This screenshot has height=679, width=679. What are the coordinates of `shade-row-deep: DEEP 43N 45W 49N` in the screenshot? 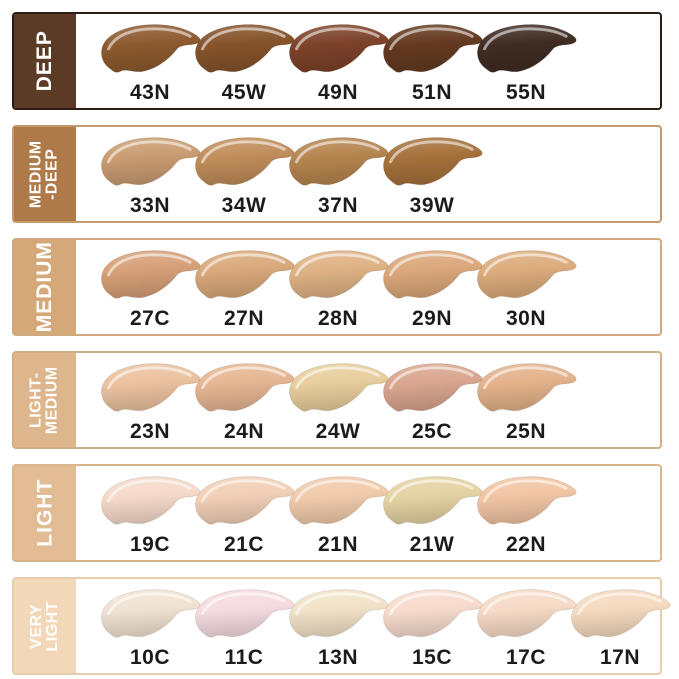 It's located at (337, 61).